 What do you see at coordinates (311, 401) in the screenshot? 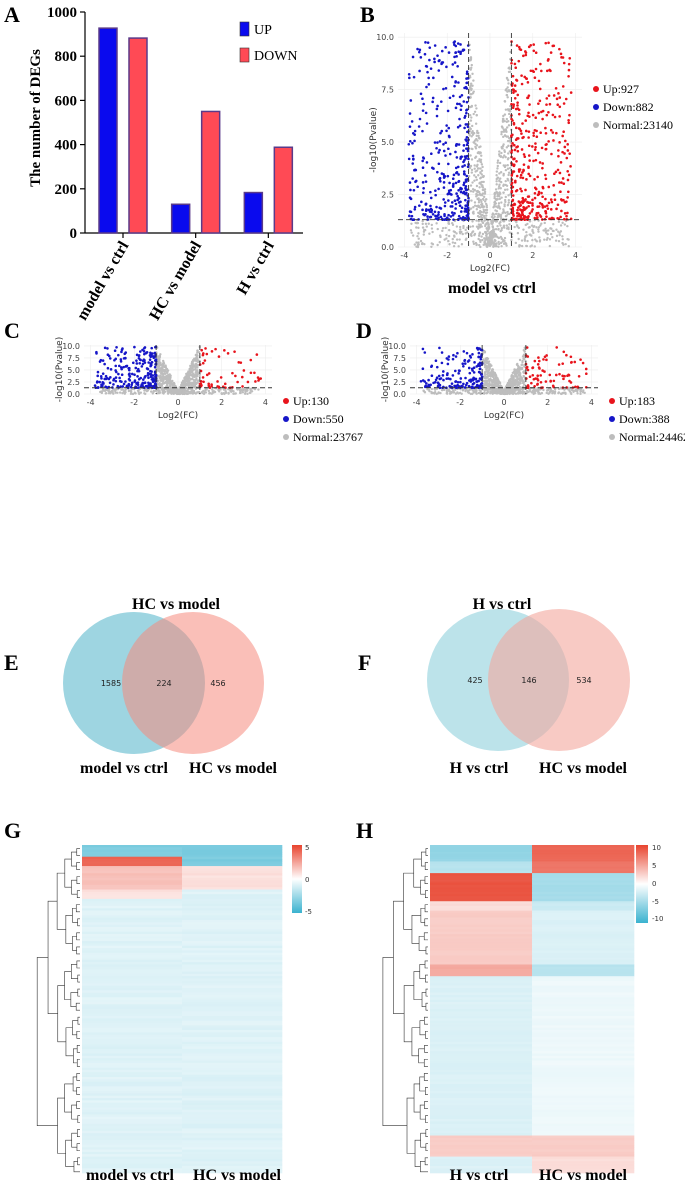
I see `volcano-legend-label-0: Up:130` at bounding box center [311, 401].